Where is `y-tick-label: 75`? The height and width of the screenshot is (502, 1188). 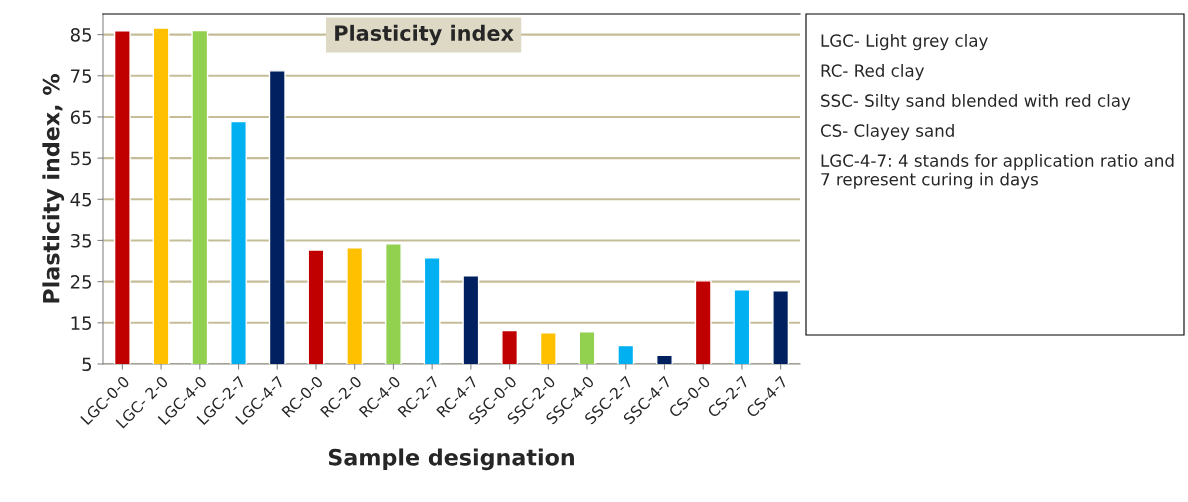
y-tick-label: 75 is located at coordinates (81, 76).